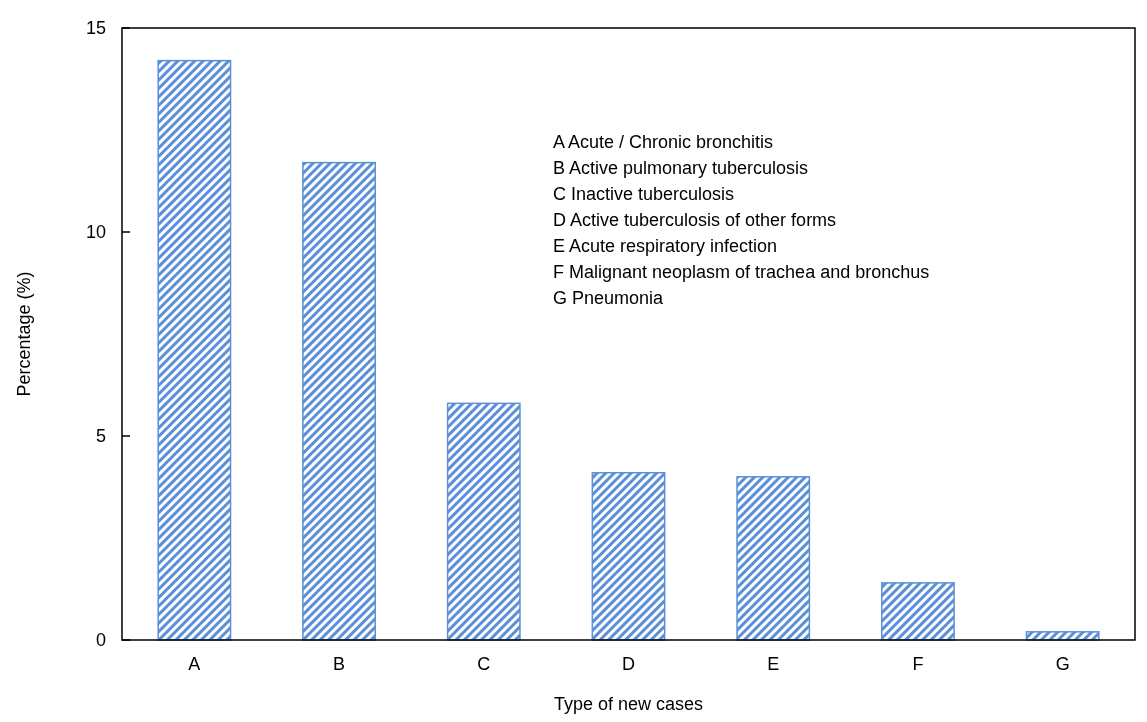  What do you see at coordinates (100, 640) in the screenshot?
I see `y-tick-label: 0` at bounding box center [100, 640].